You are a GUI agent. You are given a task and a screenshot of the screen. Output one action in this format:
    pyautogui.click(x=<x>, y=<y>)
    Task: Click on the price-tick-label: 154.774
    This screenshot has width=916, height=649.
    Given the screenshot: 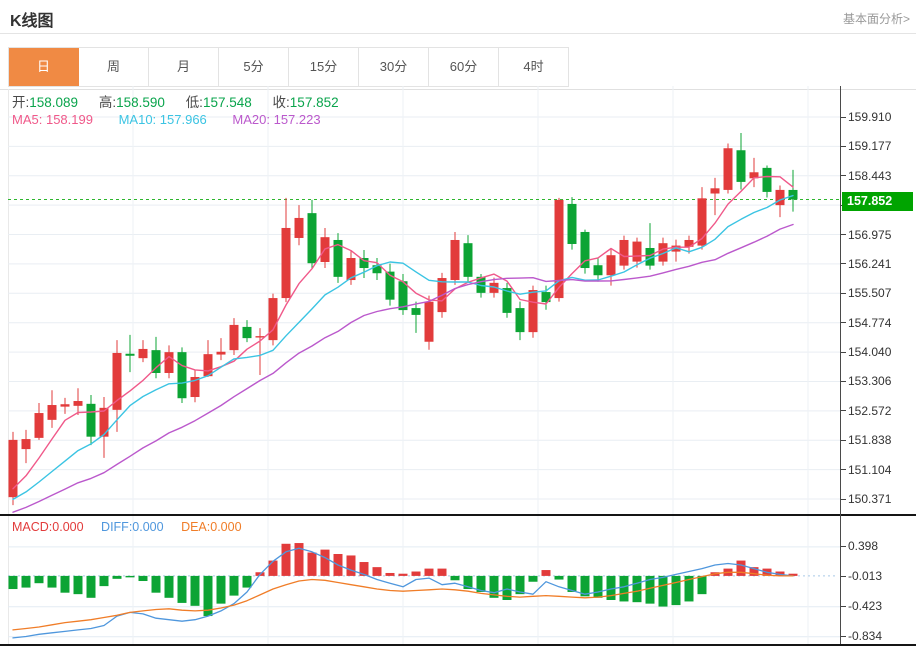 What is the action you would take?
    pyautogui.click(x=870, y=322)
    